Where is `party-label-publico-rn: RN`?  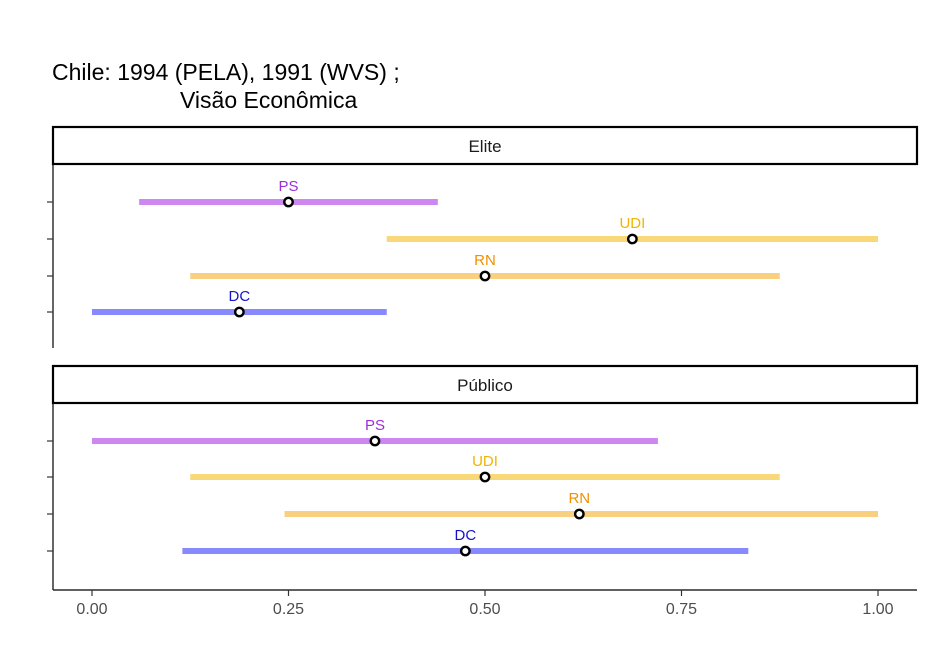
party-label-publico-rn: RN is located at coordinates (579, 498).